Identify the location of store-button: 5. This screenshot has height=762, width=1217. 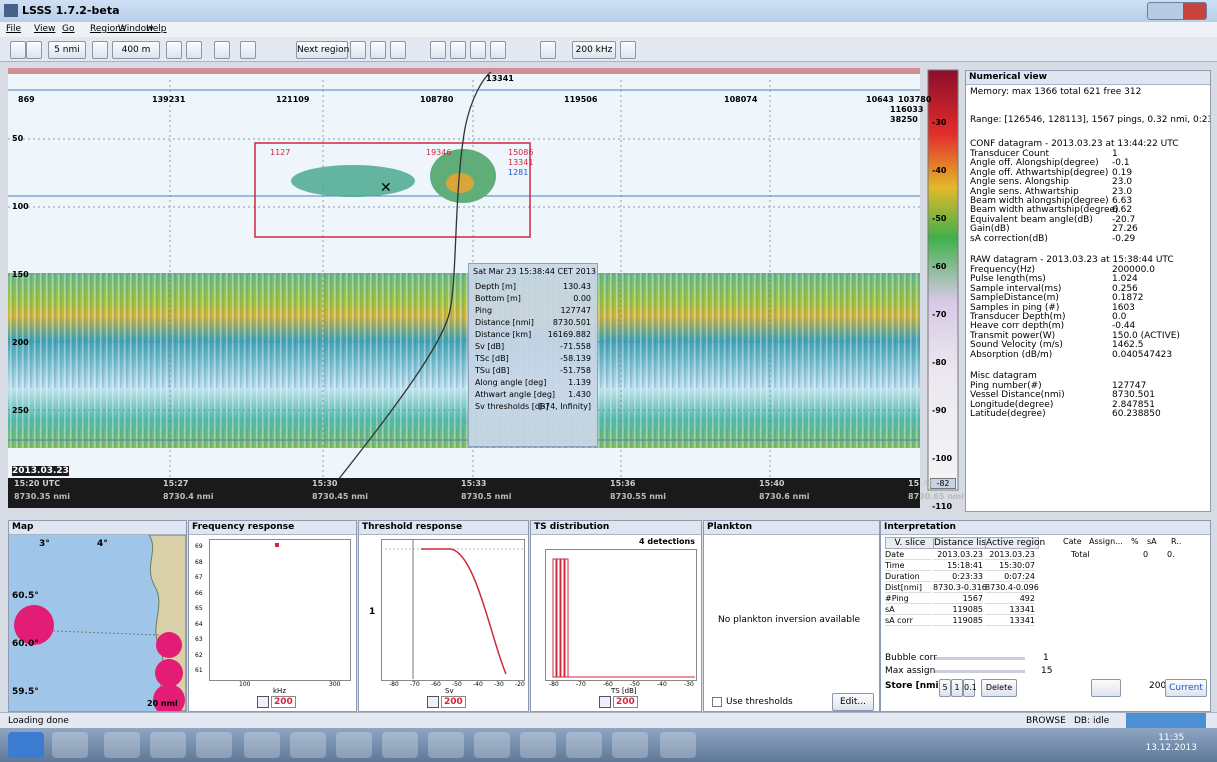
(945, 688).